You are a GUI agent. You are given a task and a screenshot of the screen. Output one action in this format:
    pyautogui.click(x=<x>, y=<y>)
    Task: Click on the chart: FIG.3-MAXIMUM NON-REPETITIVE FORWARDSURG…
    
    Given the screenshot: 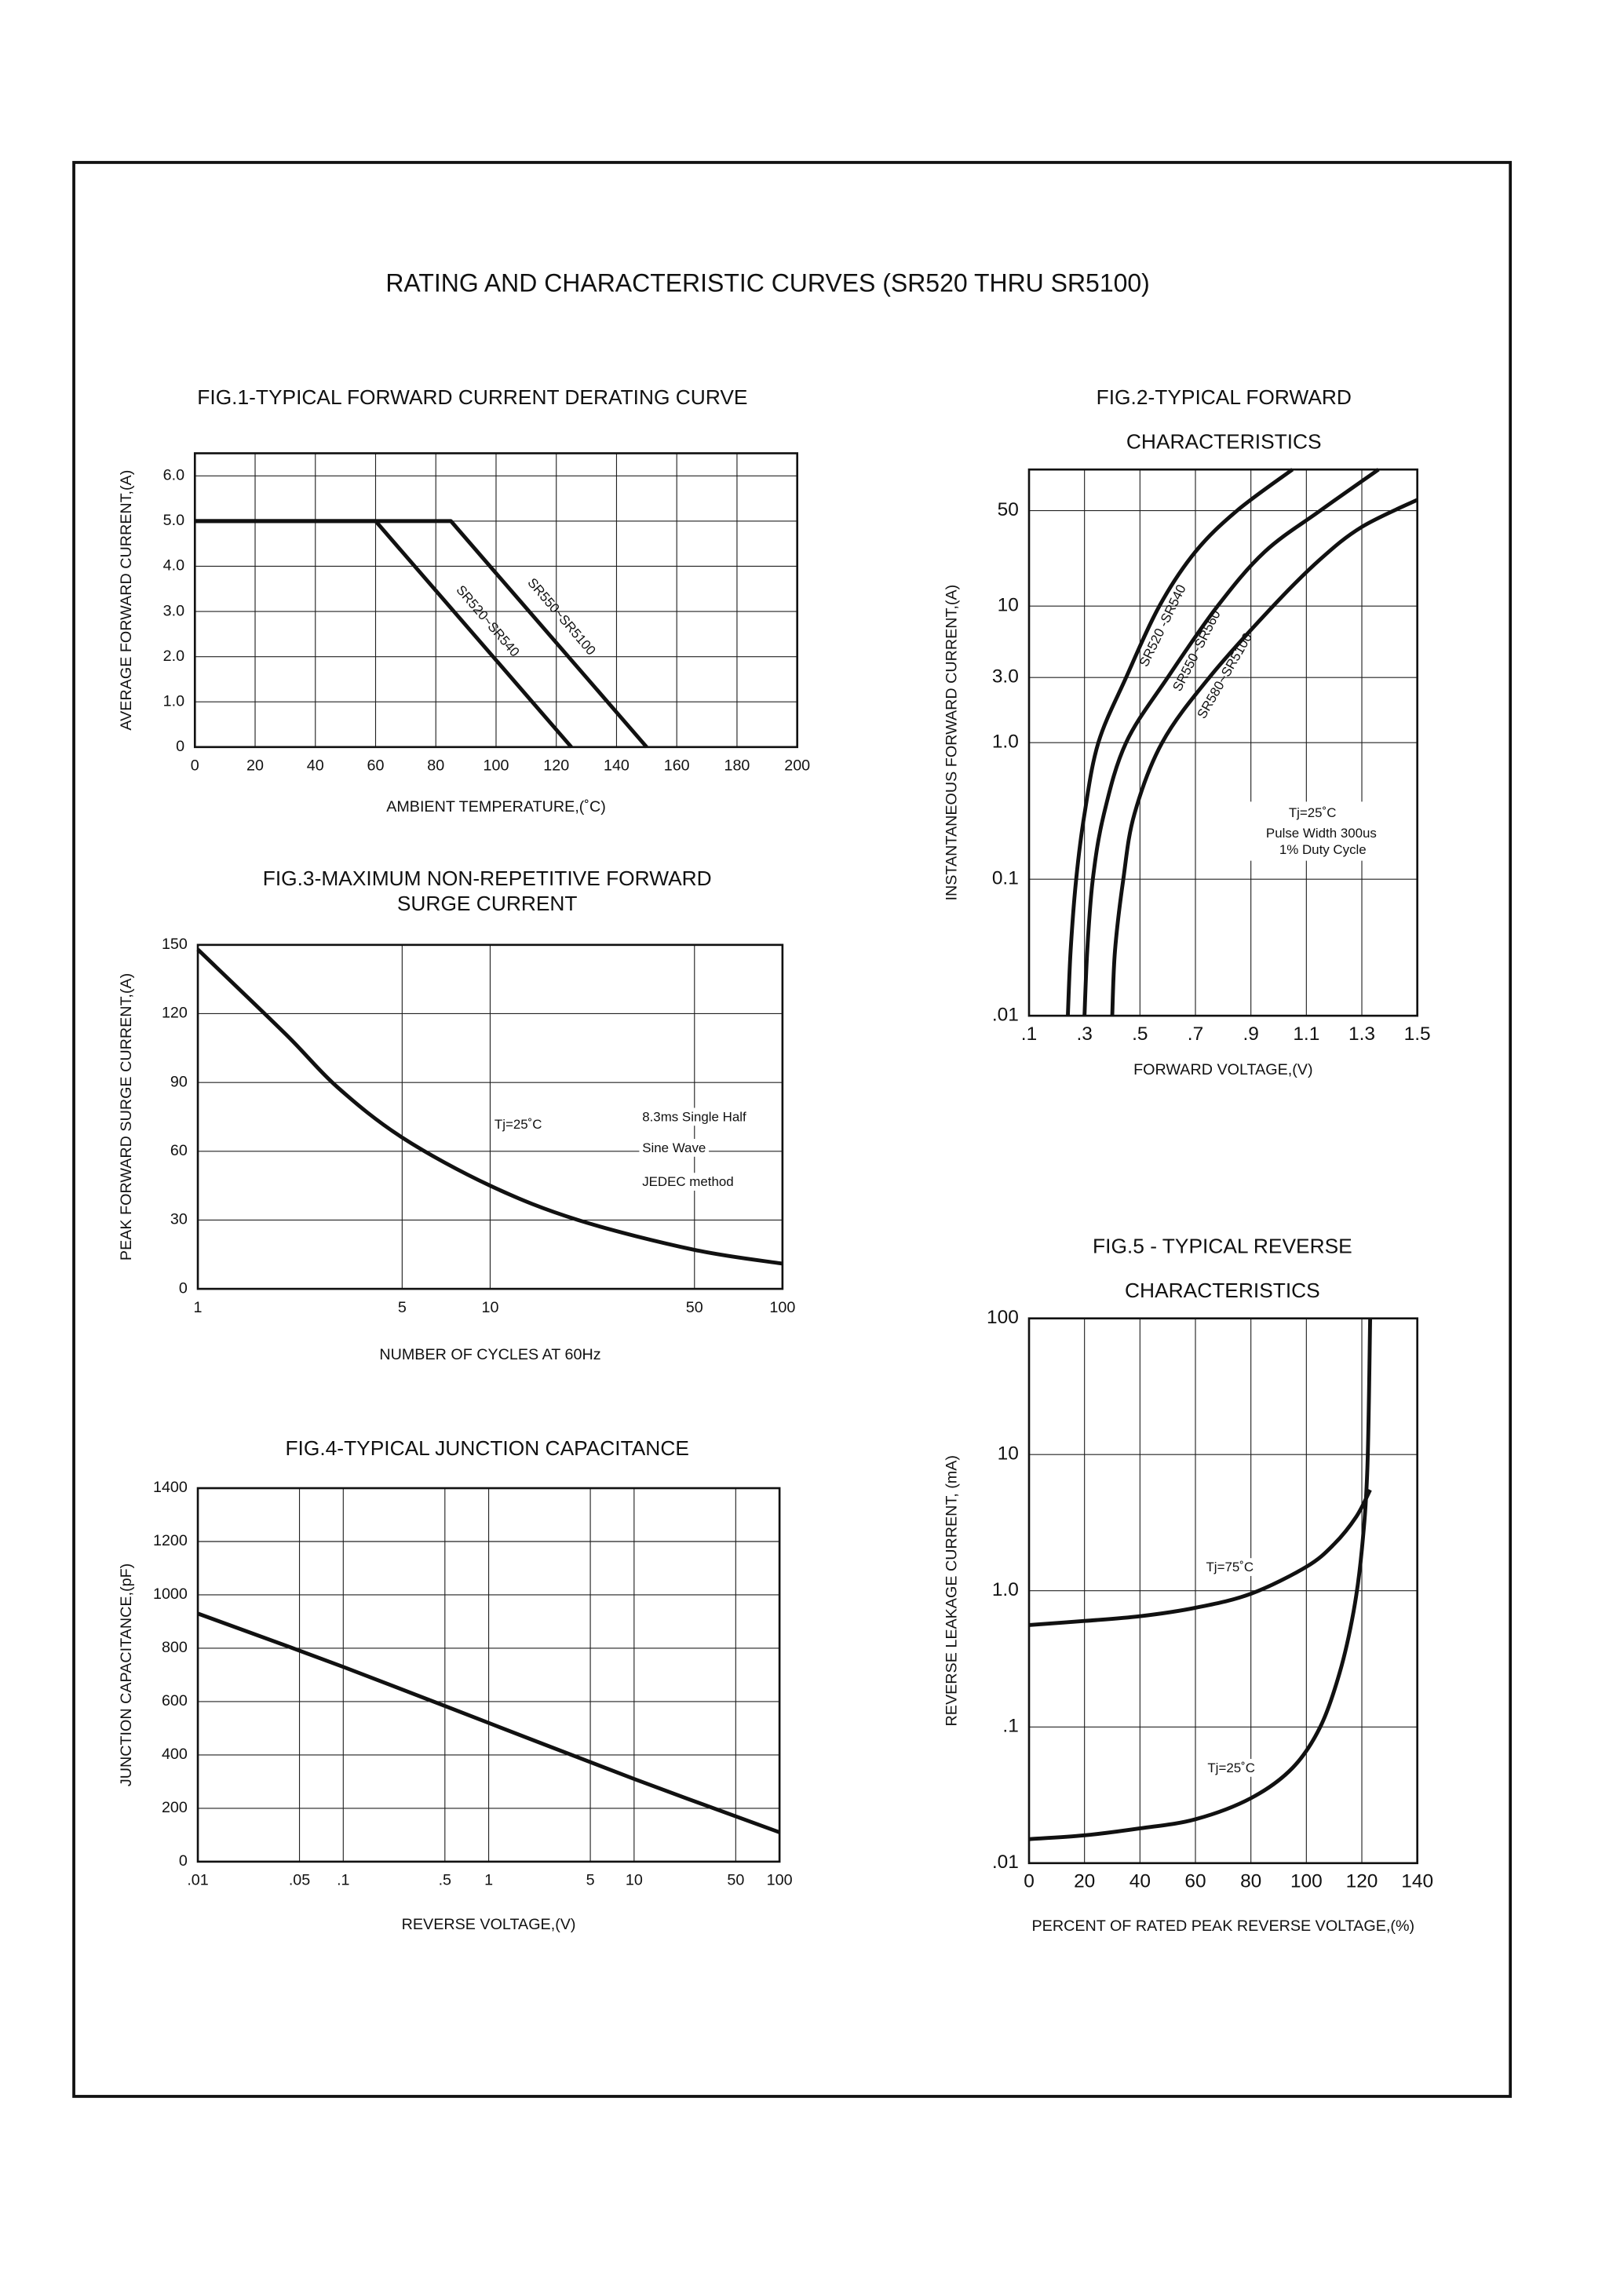 What is the action you would take?
    pyautogui.click(x=456, y=1115)
    